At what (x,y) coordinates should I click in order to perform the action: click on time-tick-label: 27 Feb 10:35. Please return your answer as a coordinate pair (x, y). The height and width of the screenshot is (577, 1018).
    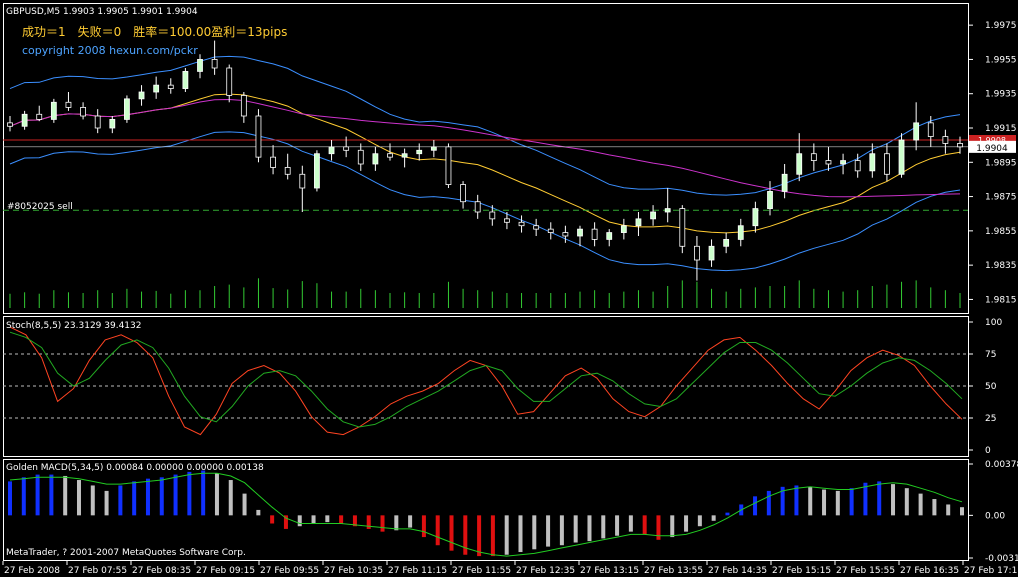
    Looking at the image, I should click on (353, 571).